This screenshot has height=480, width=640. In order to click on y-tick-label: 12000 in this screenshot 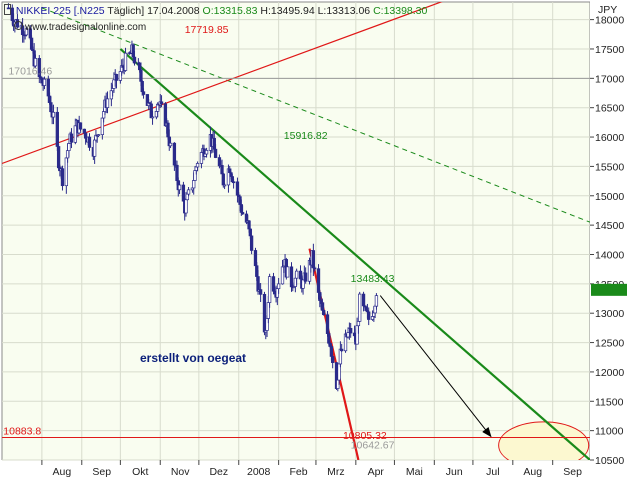, I will do `click(609, 373)`.